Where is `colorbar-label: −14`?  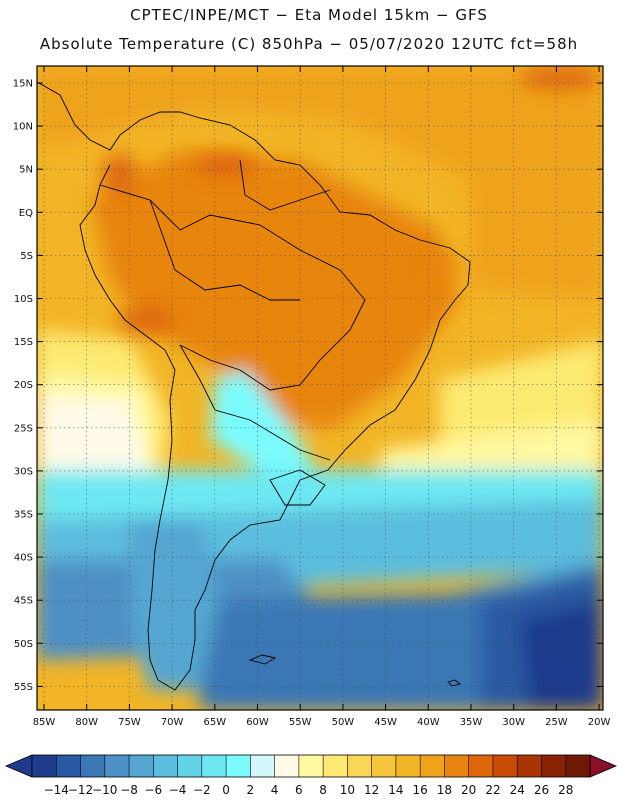 colorbar-label: −14 is located at coordinates (56, 790).